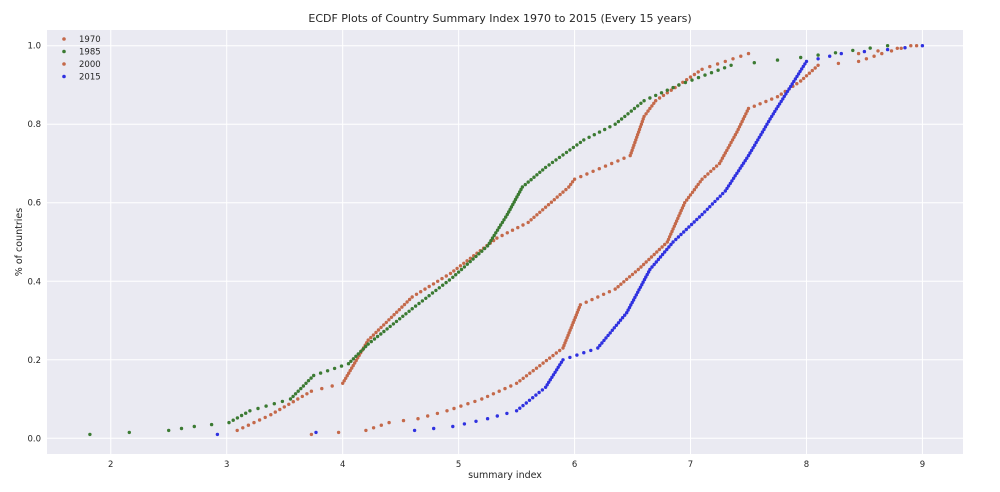 Image resolution: width=1000 pixels, height=492 pixels. What do you see at coordinates (922, 465) in the screenshot?
I see `x-tick-label: 9` at bounding box center [922, 465].